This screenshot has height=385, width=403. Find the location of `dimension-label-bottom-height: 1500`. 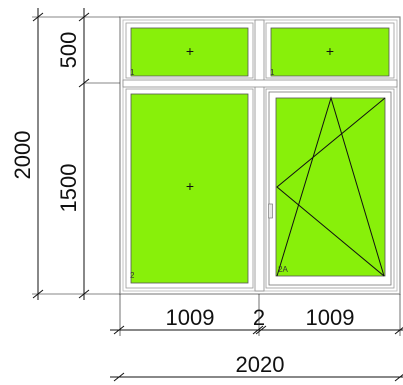

dimension-label-bottom-height: 1500 is located at coordinates (68, 188).